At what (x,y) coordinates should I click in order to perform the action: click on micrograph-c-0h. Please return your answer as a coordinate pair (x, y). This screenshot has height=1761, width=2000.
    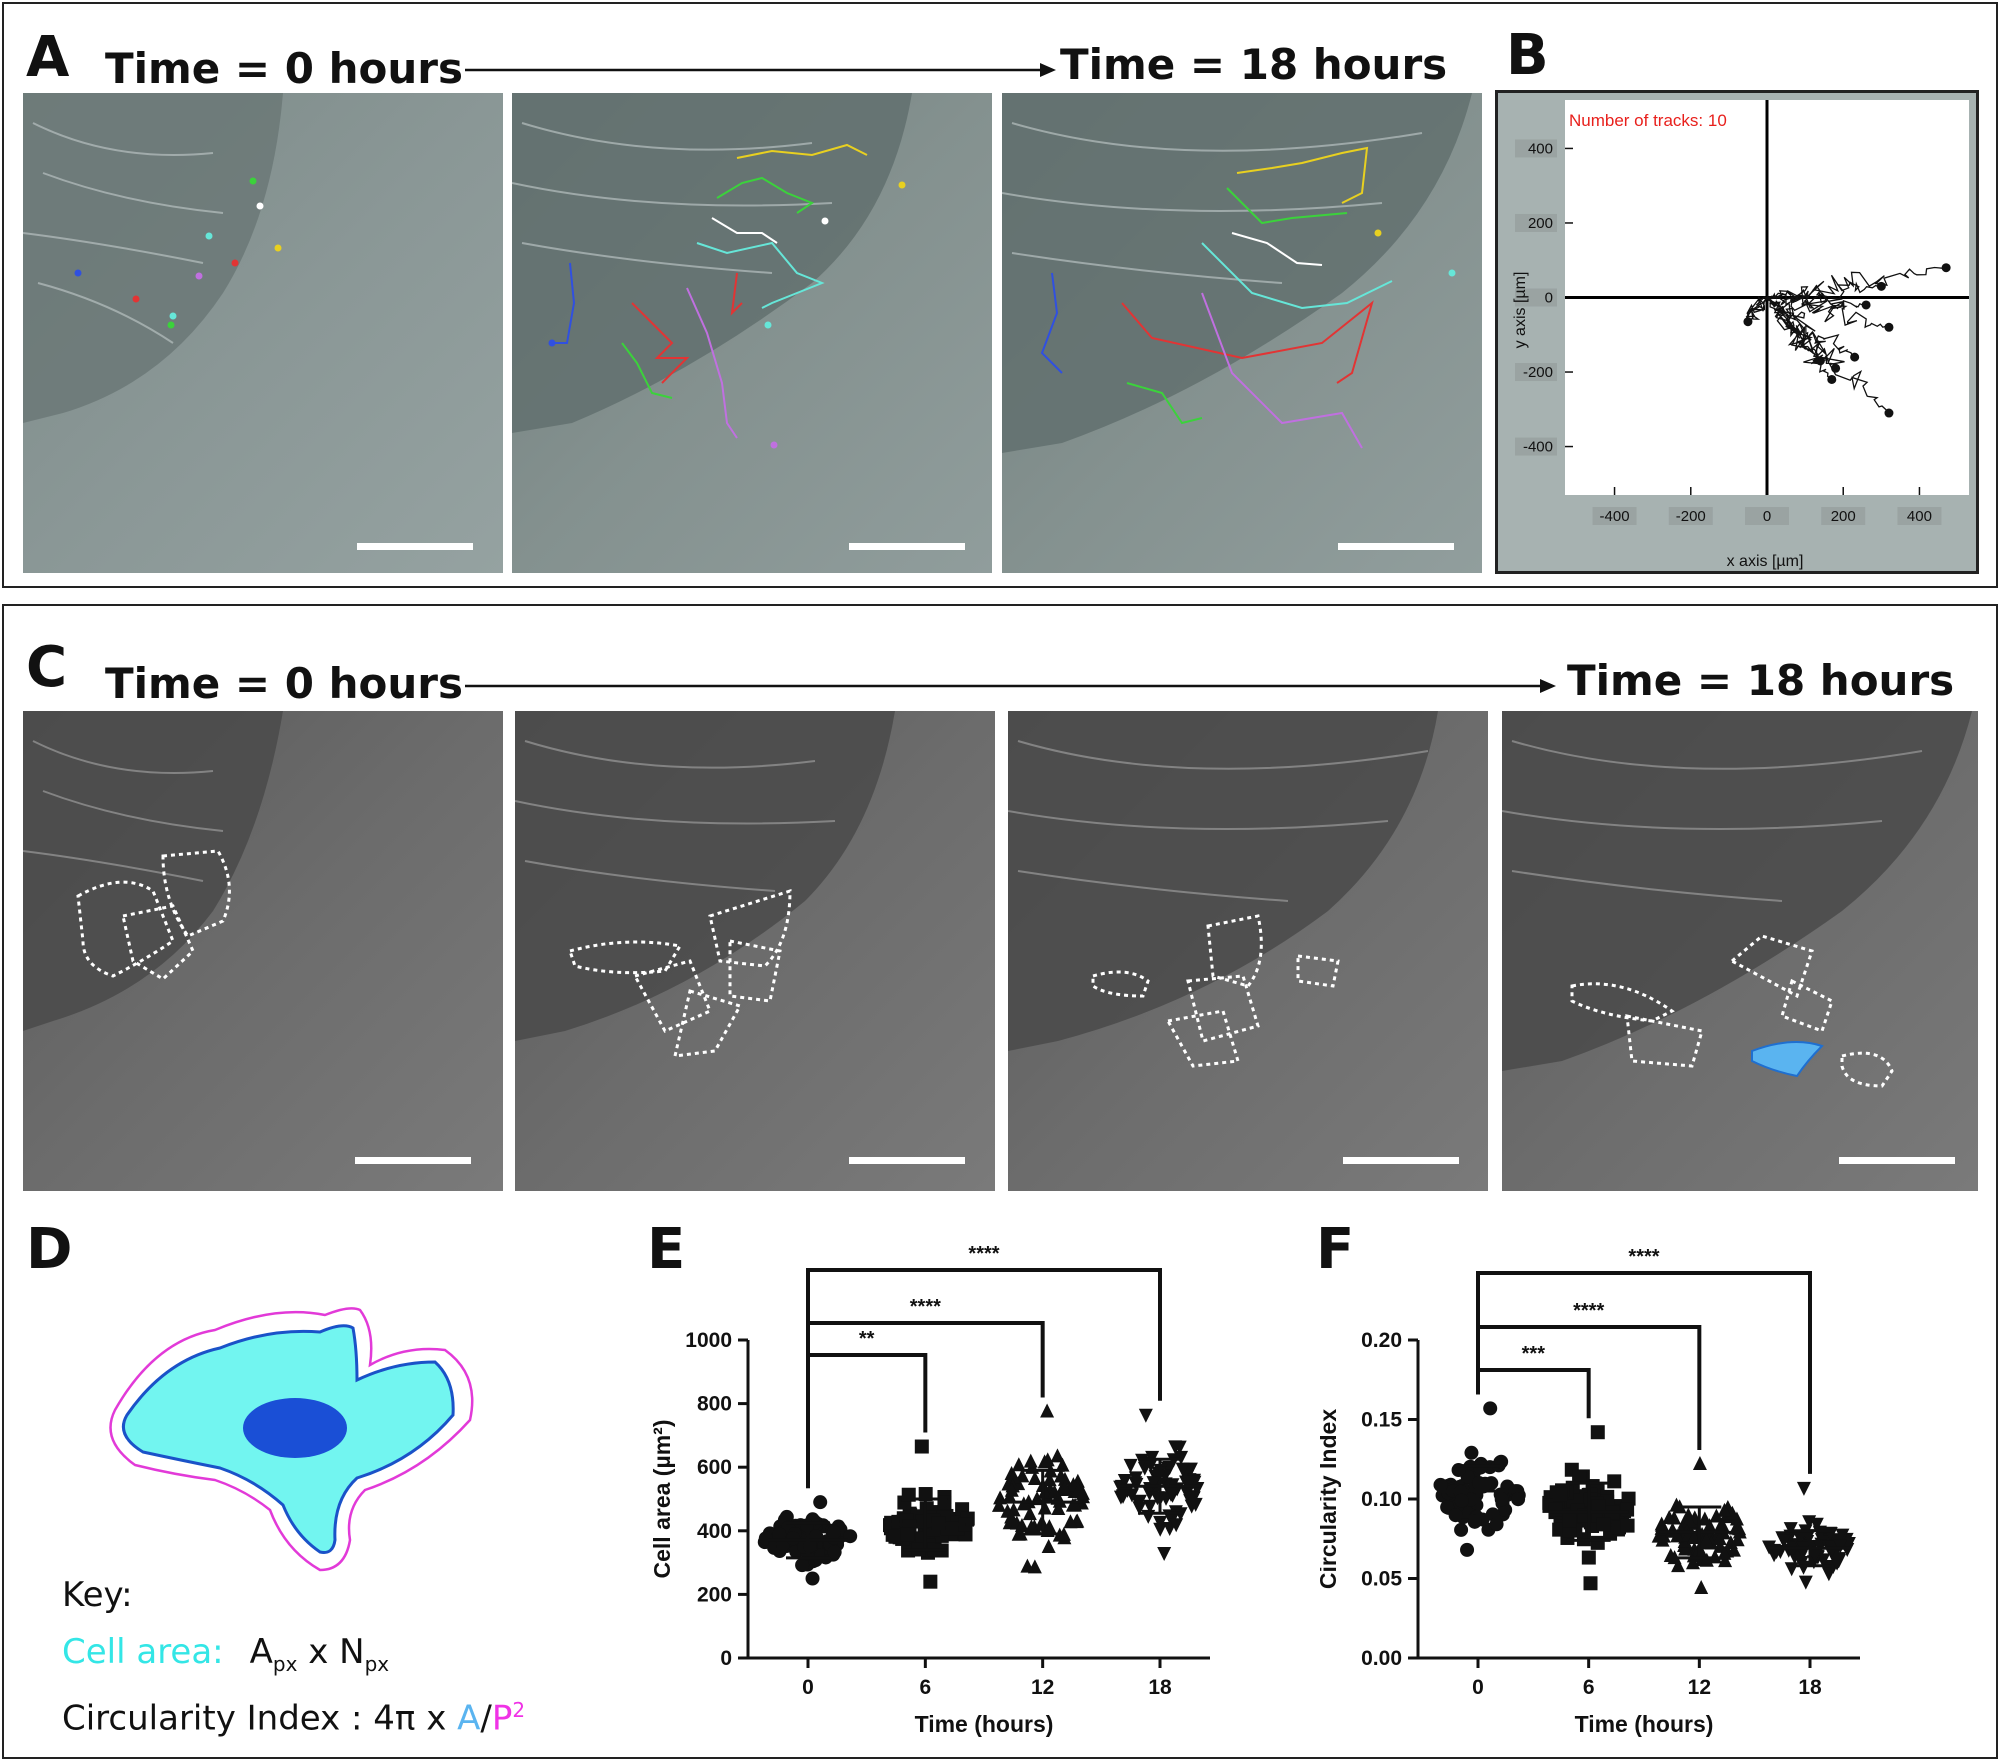
    Looking at the image, I should click on (263, 951).